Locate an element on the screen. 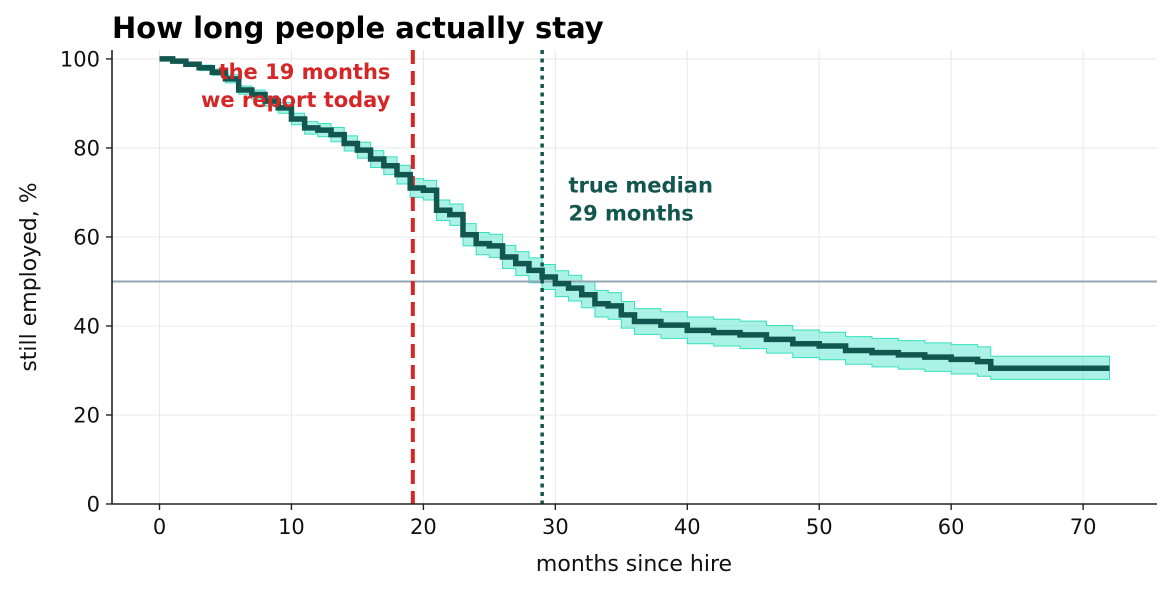 The image size is (1171, 593). y-tick-label: 100 is located at coordinates (80, 59).